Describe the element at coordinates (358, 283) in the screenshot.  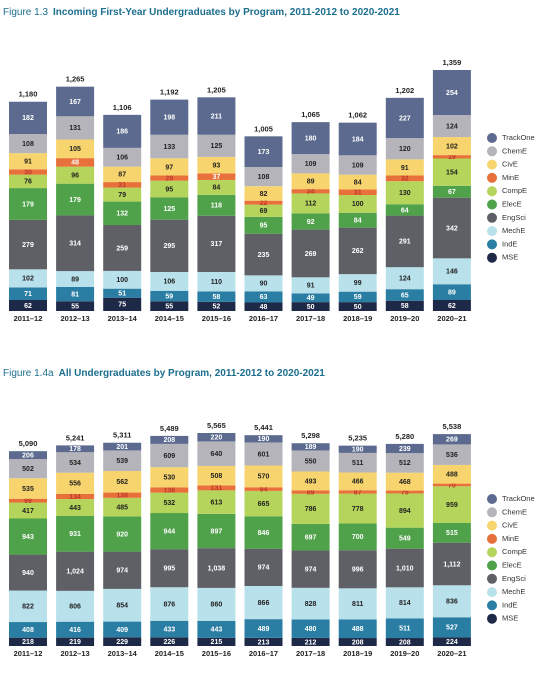
I see `segment-label: 99` at that location.